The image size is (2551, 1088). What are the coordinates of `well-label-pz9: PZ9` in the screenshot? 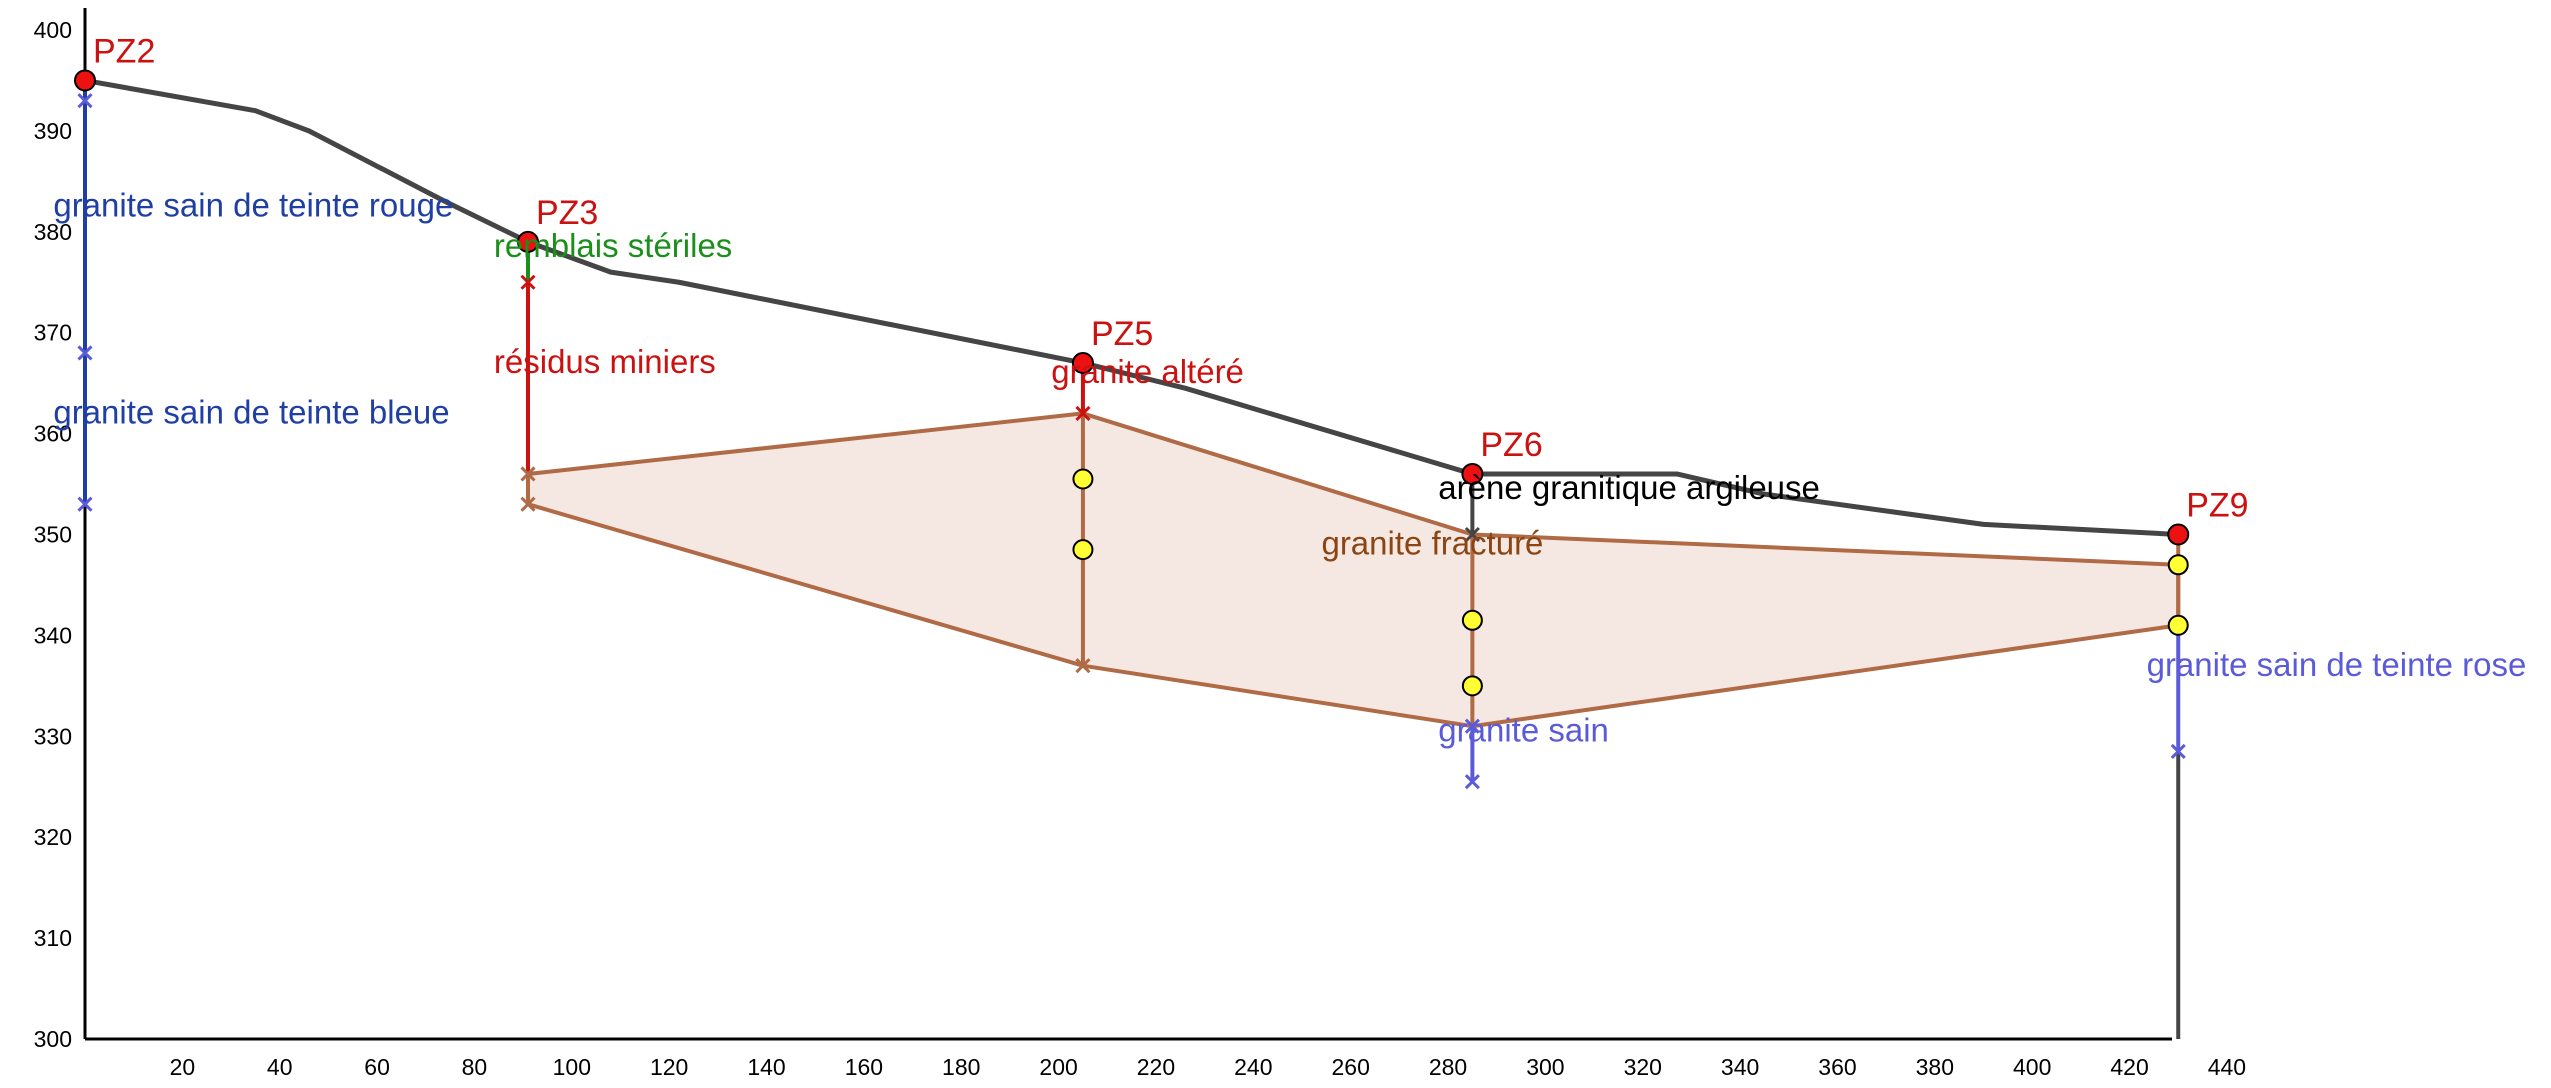 It's located at (2217, 506).